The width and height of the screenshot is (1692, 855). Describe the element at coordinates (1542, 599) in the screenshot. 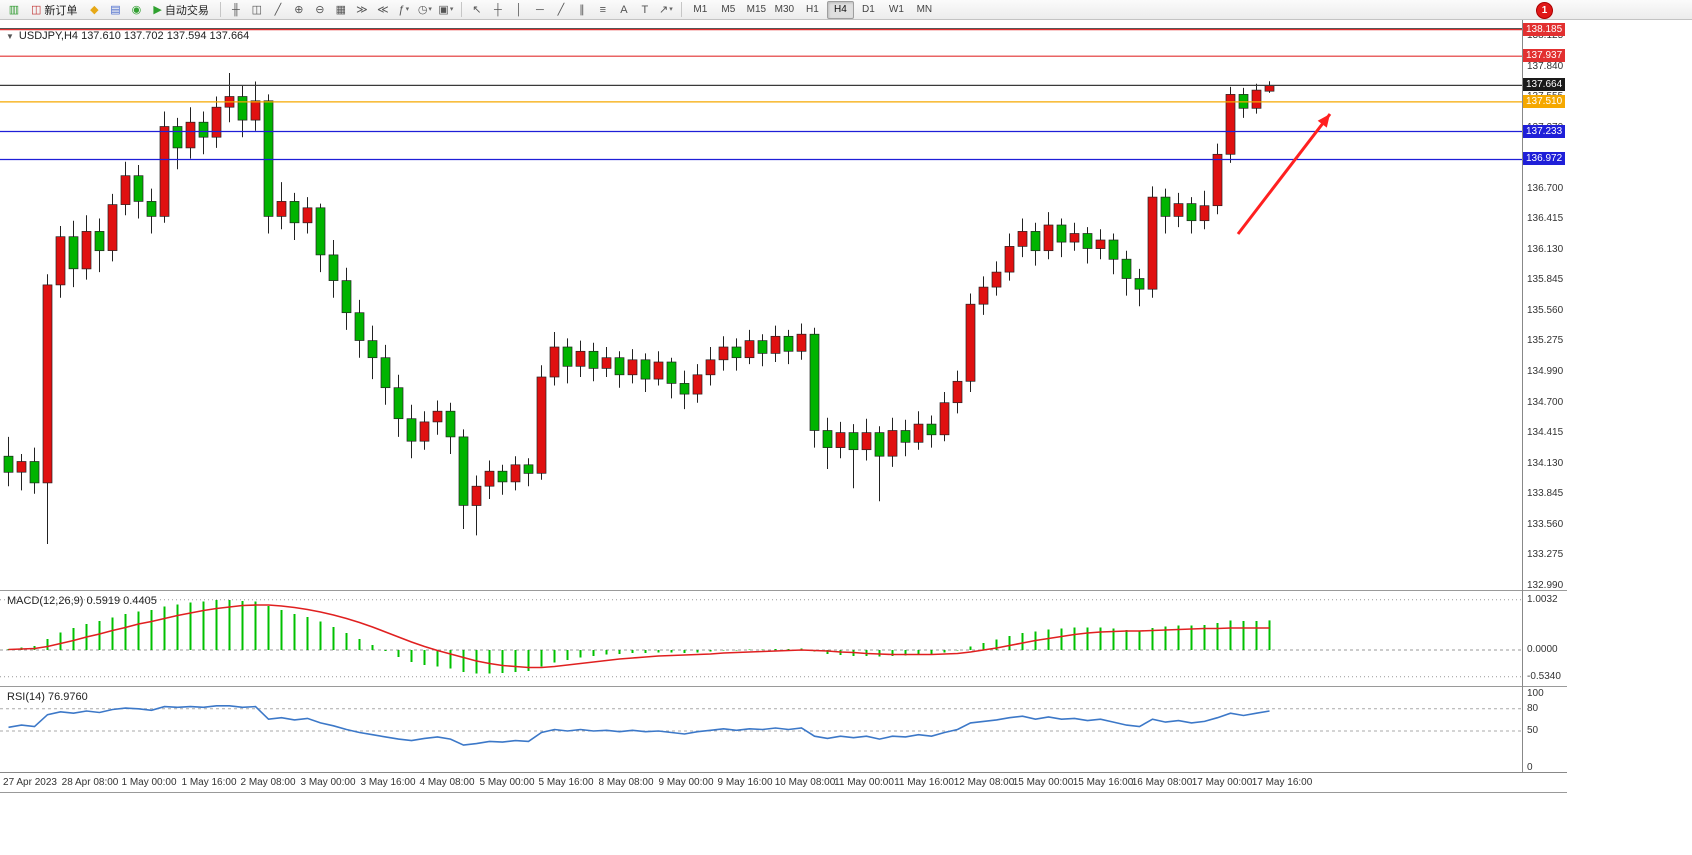

I see `macd-axis-label: 1.0032` at that location.